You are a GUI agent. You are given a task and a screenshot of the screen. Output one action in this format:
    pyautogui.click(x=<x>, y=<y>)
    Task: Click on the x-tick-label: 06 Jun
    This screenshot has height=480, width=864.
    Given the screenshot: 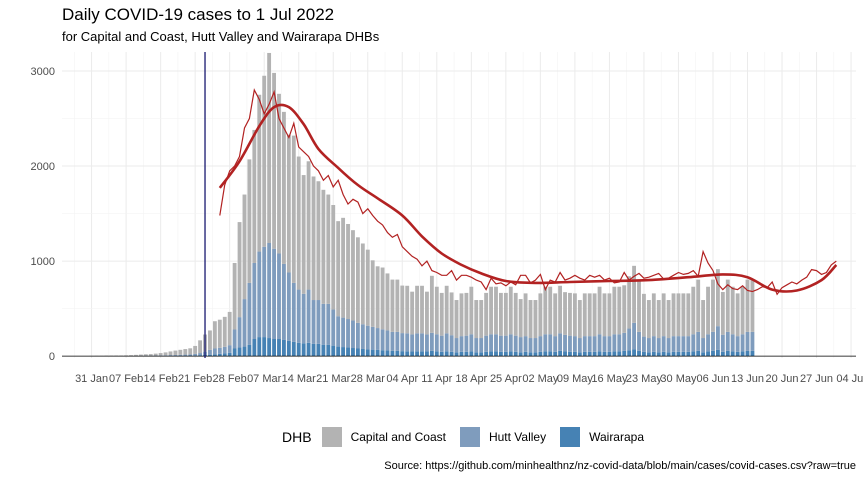 What is the action you would take?
    pyautogui.click(x=712, y=379)
    